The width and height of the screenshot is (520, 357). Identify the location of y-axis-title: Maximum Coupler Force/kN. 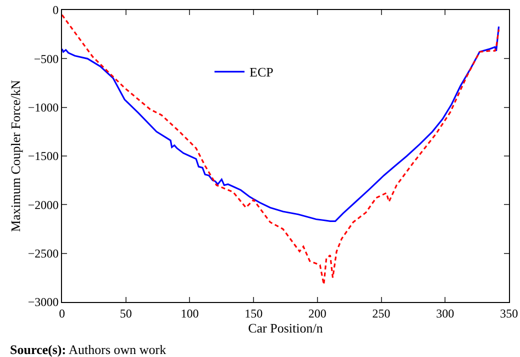
(15, 156).